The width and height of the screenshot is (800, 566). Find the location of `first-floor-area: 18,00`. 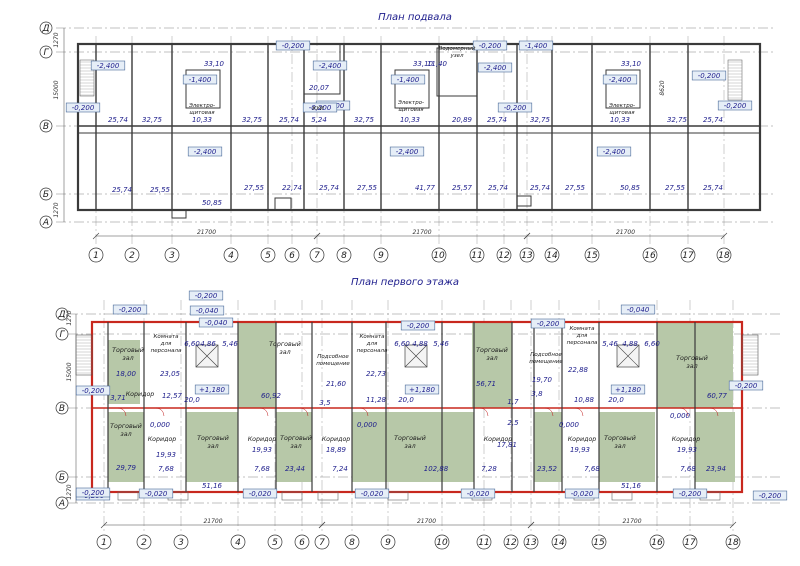

first-floor-area: 18,00 is located at coordinates (126, 374).